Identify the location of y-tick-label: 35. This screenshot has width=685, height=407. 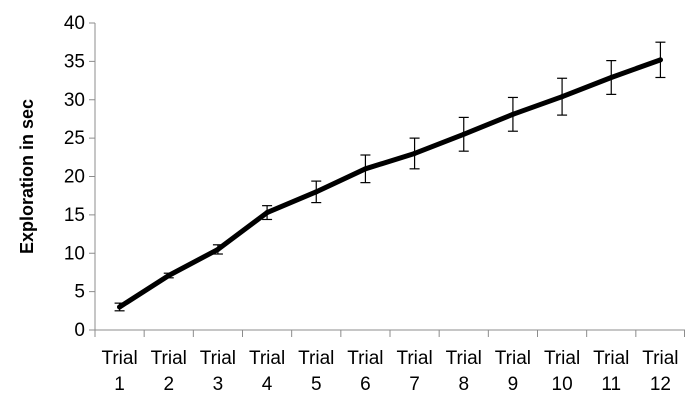
(74, 61).